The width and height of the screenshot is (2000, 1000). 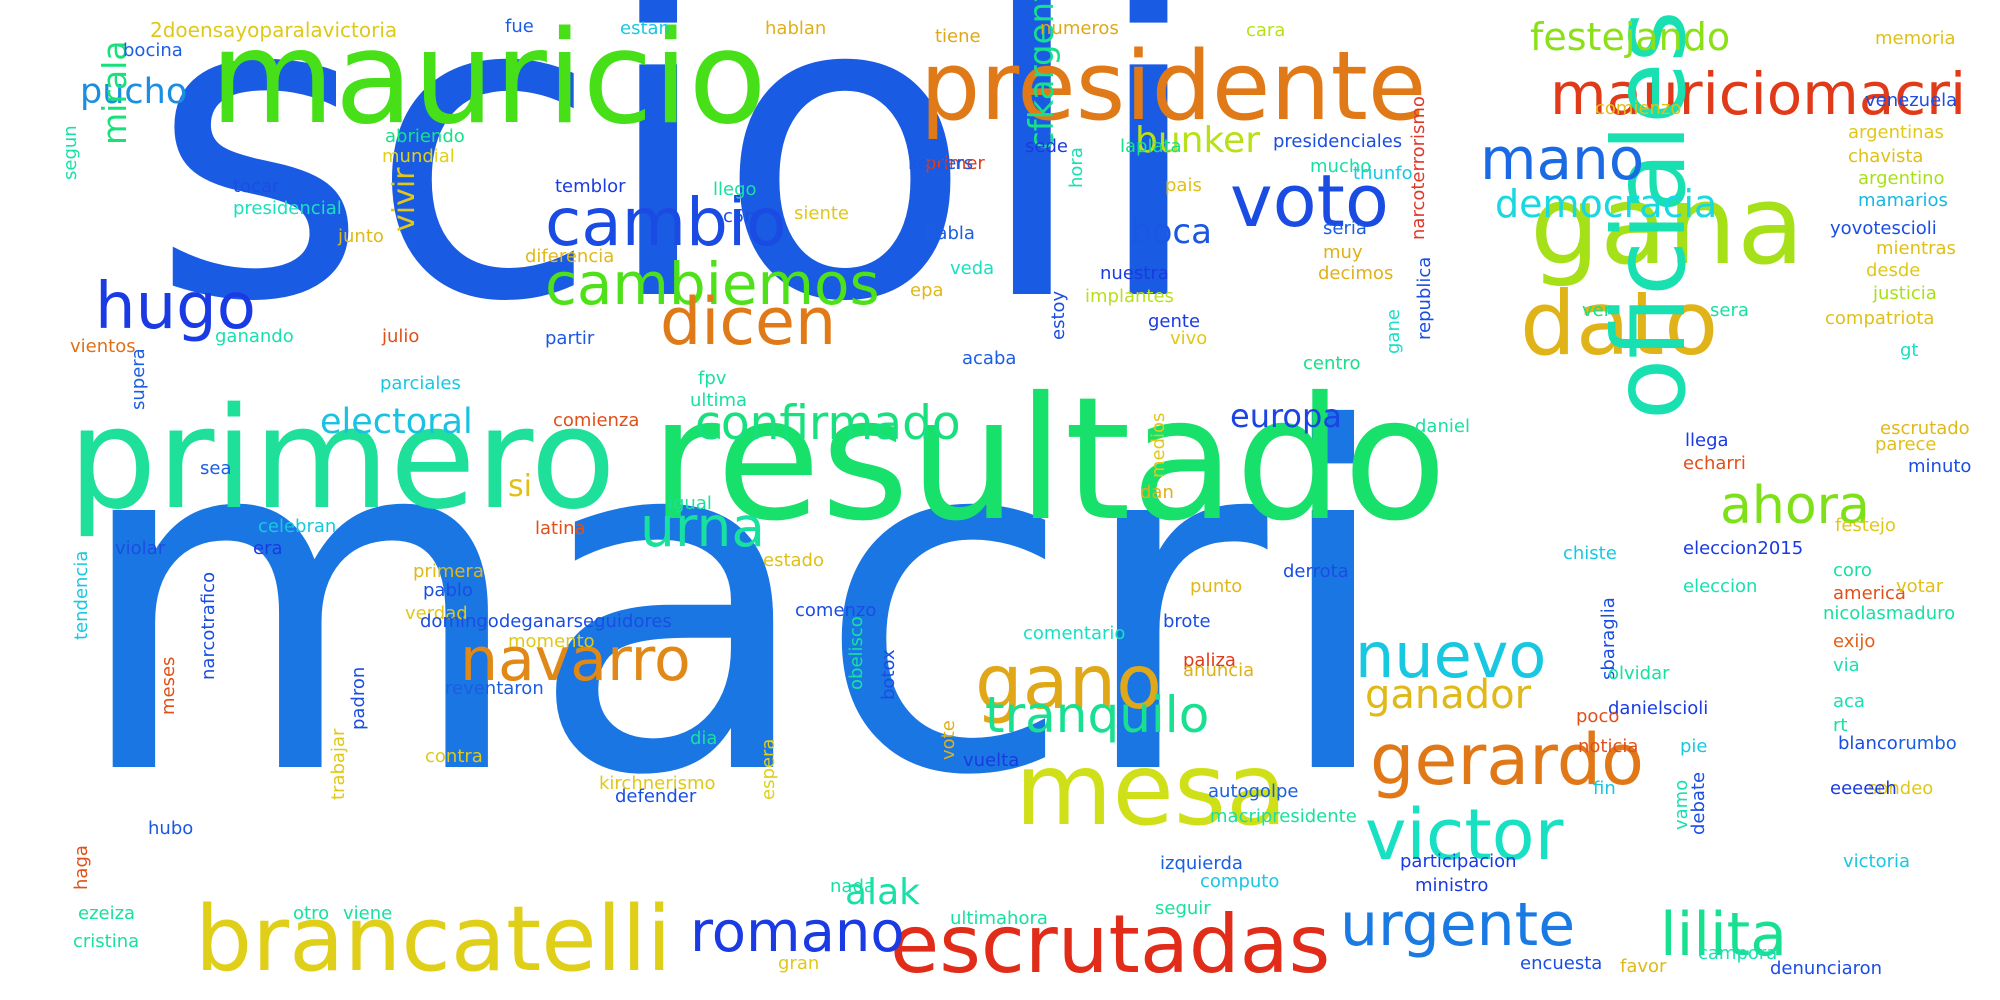 What do you see at coordinates (1886, 156) in the screenshot?
I see `cloud-word: chavista` at bounding box center [1886, 156].